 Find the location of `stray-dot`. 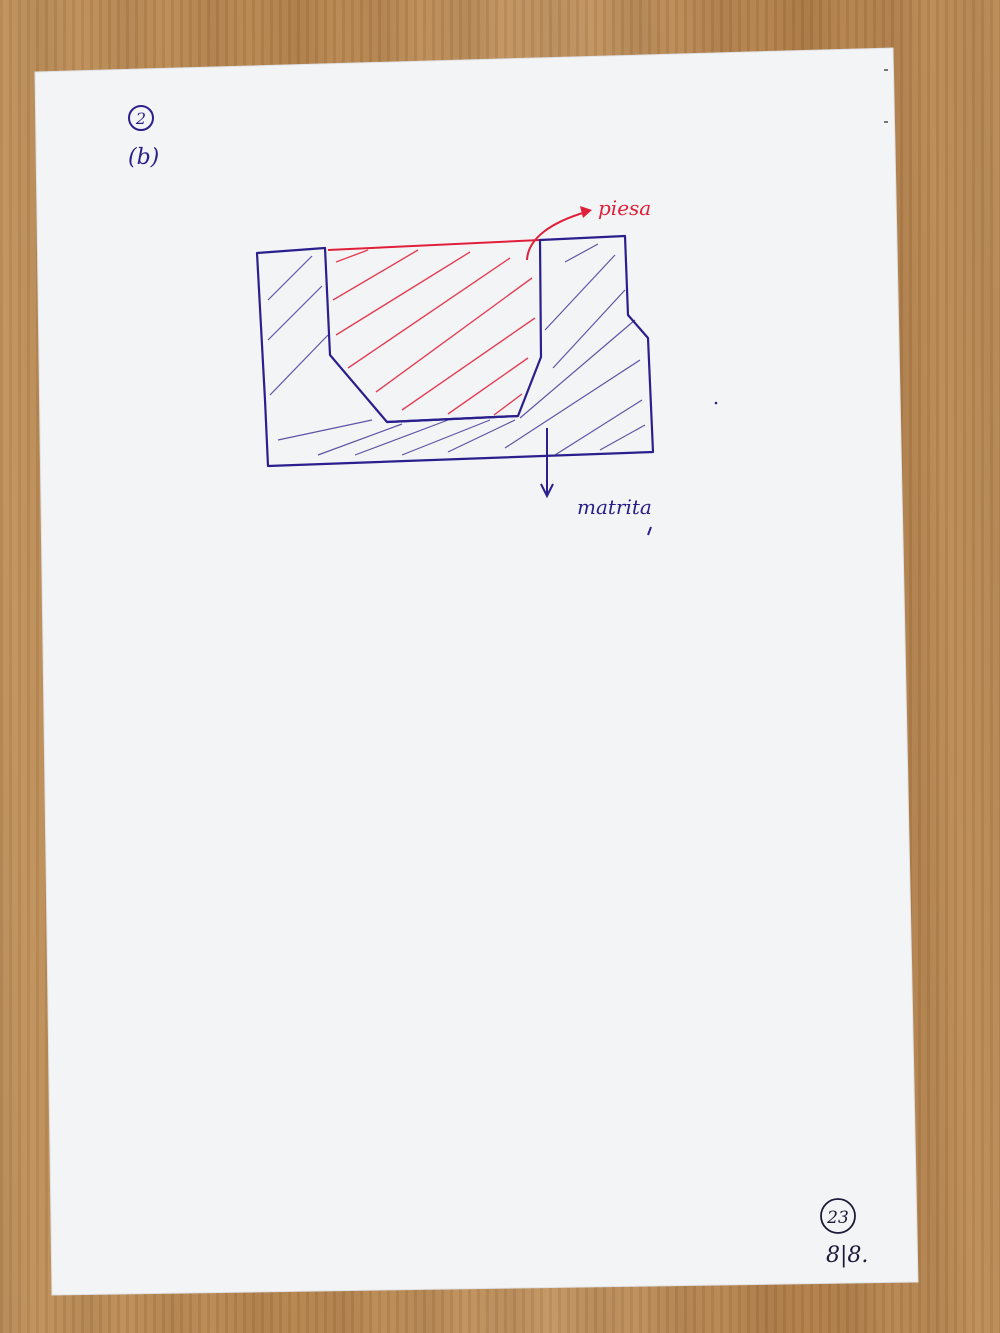

stray-dot is located at coordinates (716, 403).